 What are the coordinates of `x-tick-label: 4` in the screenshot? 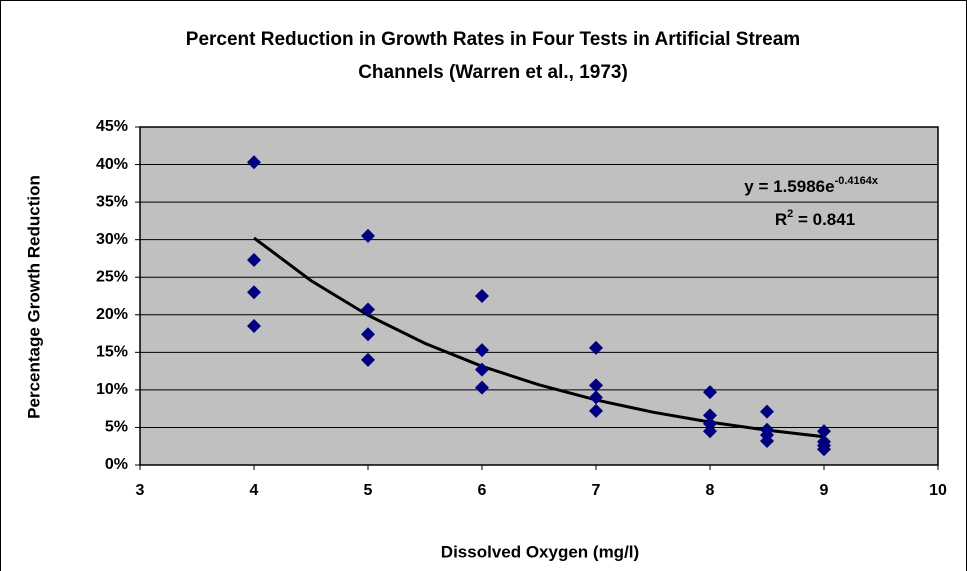 It's located at (254, 490).